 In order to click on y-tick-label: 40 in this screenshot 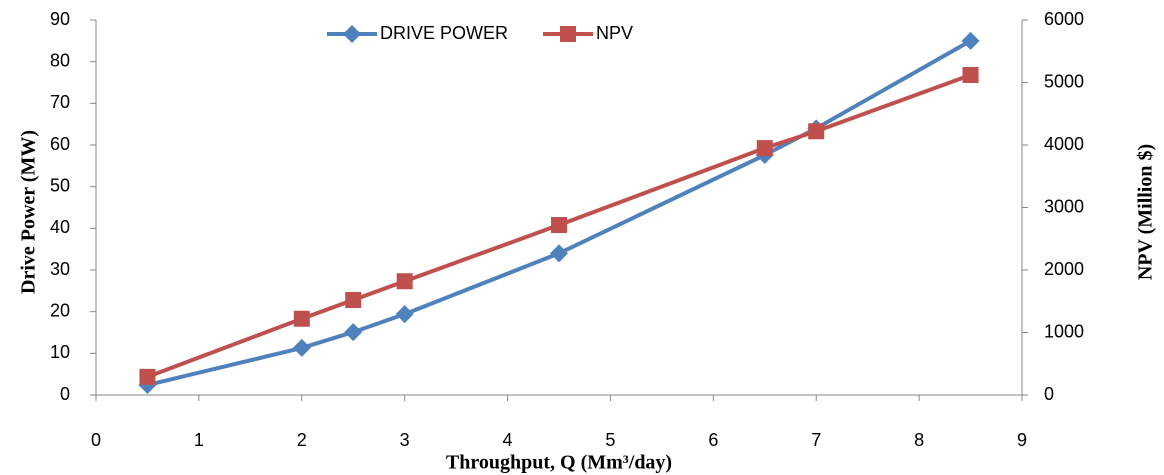, I will do `click(60, 227)`.